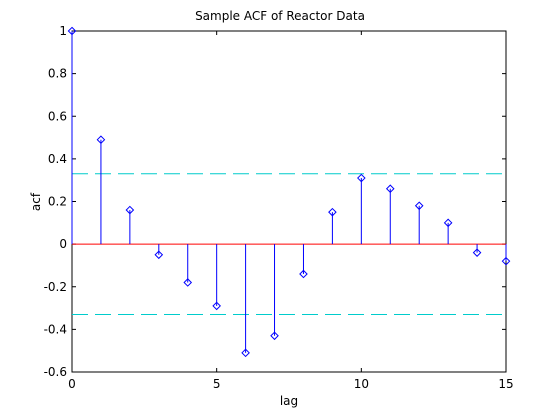 The width and height of the screenshot is (560, 420). What do you see at coordinates (57, 116) in the screenshot?
I see `y-tick-label: 0.6` at bounding box center [57, 116].